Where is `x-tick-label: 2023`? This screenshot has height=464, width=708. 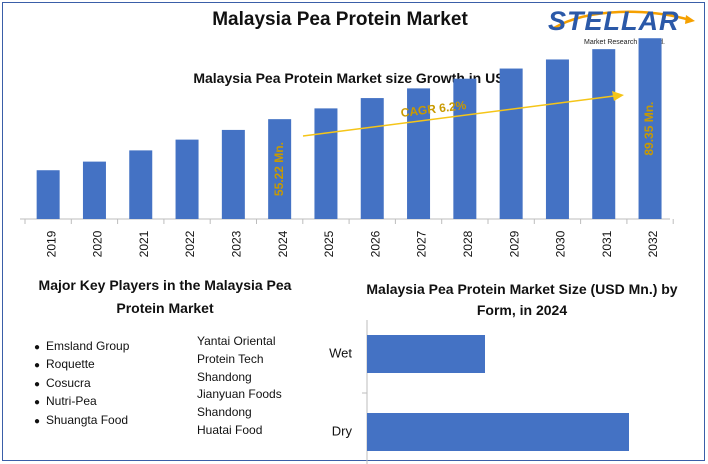
x-tick-label: 2023 is located at coordinates (237, 243).